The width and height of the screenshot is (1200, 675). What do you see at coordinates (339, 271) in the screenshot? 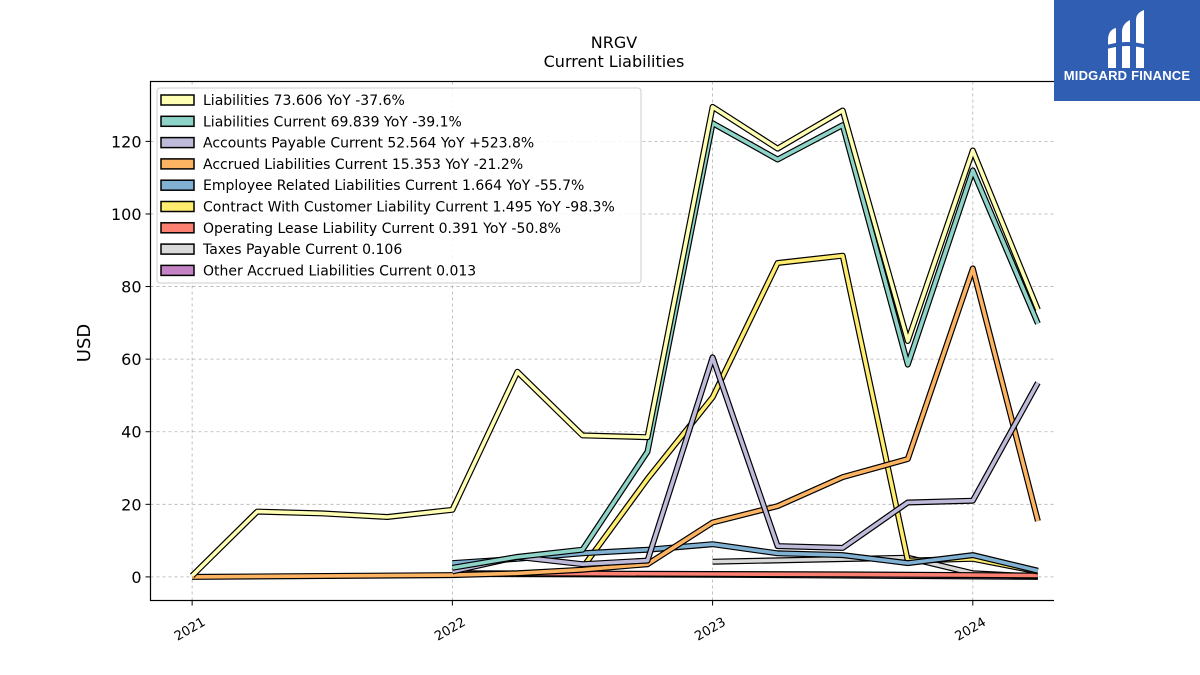
I see `legend-label: Other Accrued Liabilities Current 0.013` at bounding box center [339, 271].